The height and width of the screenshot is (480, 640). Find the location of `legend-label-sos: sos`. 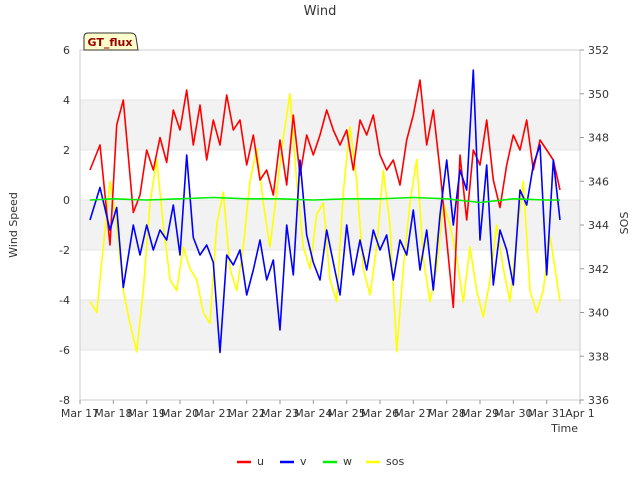

legend-label-sos: sos is located at coordinates (395, 461).